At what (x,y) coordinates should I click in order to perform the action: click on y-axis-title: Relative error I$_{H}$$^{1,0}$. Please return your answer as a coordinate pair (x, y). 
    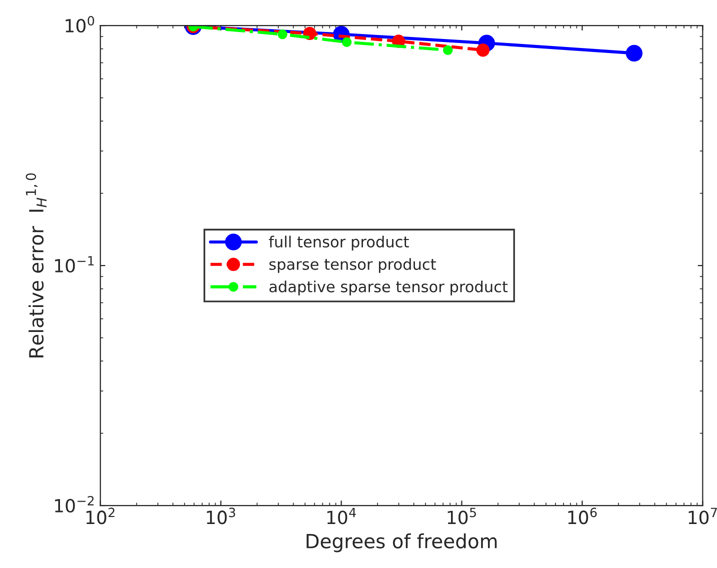
    Looking at the image, I should click on (36, 265).